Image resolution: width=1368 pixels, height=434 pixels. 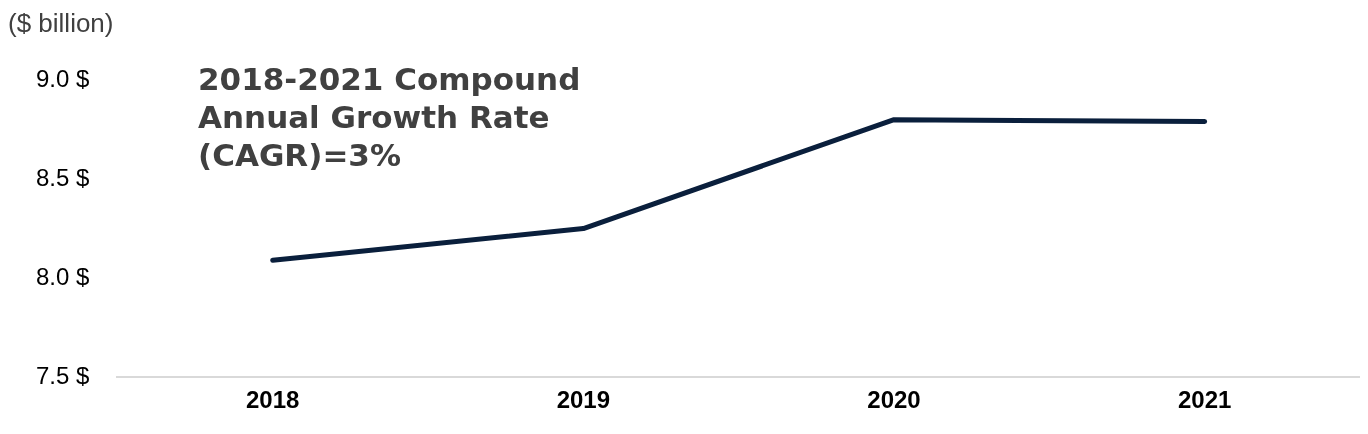 What do you see at coordinates (389, 116) in the screenshot?
I see `annotation: 2018-2021 Compound Annual Growth Rate (CAGR)=3%` at bounding box center [389, 116].